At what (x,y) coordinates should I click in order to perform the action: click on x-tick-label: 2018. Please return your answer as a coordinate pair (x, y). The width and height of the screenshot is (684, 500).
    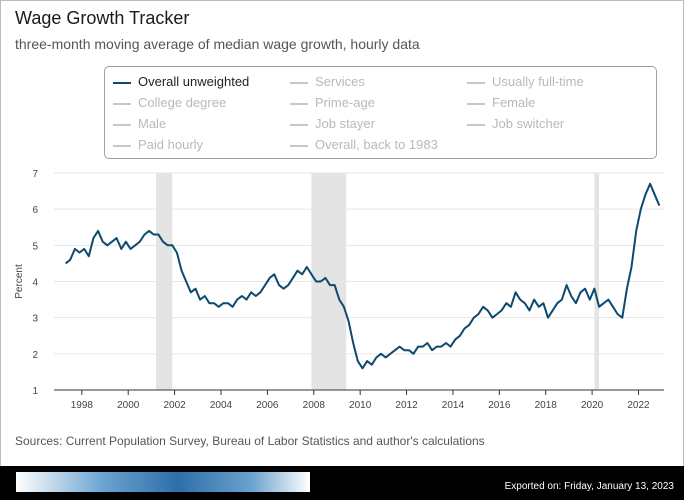
    Looking at the image, I should click on (546, 405).